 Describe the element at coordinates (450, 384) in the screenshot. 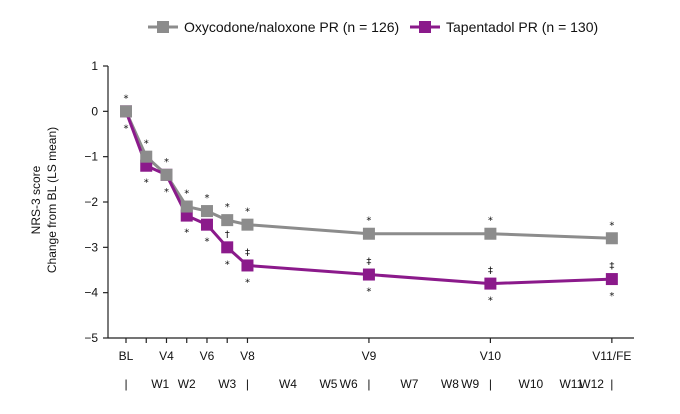

I see `x-week-label: W8` at that location.